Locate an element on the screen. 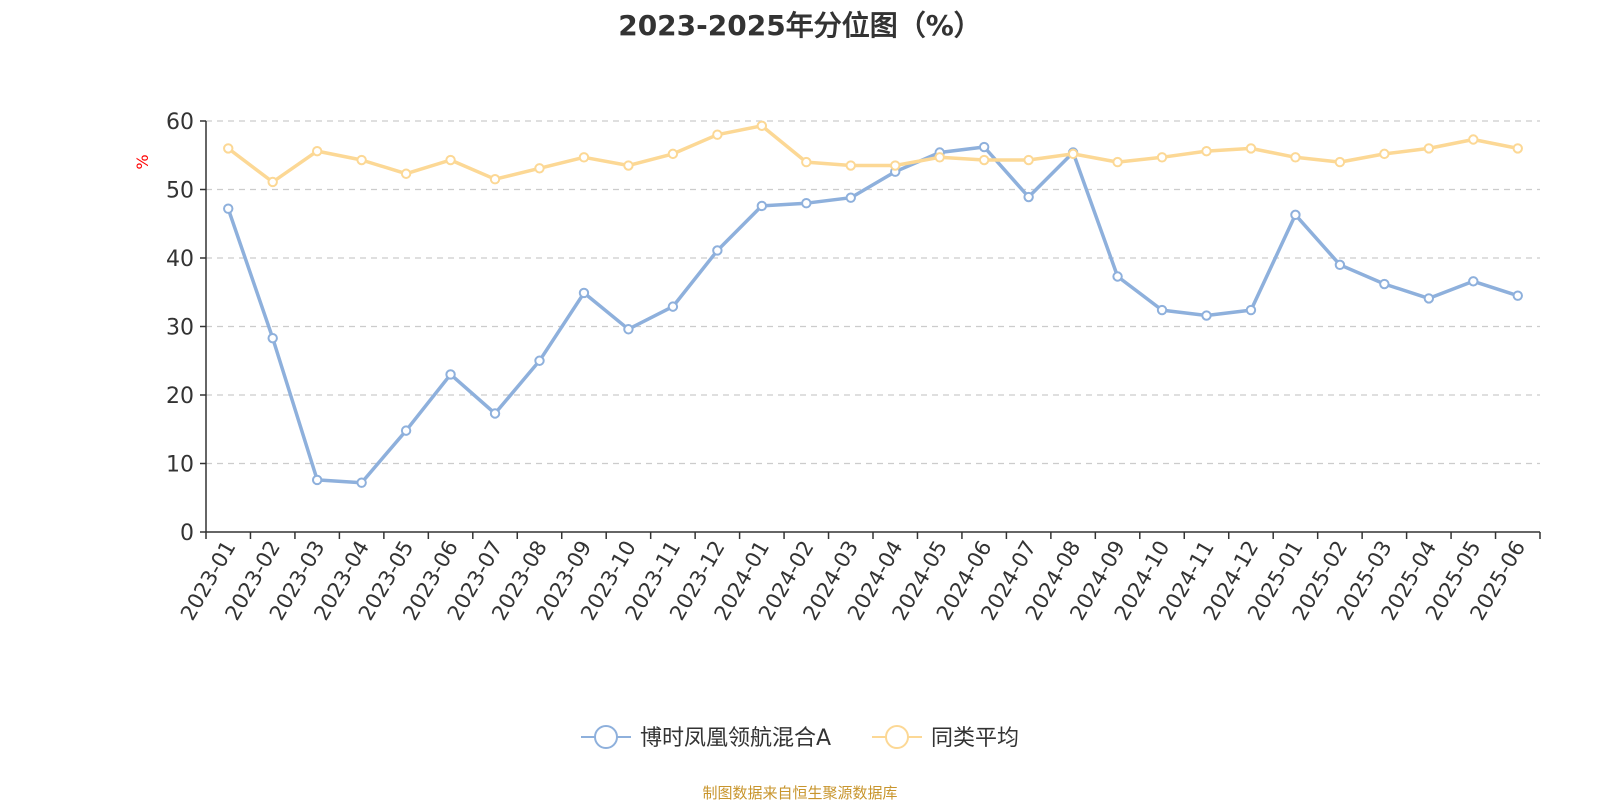  y-tick-label: 60 is located at coordinates (180, 122).